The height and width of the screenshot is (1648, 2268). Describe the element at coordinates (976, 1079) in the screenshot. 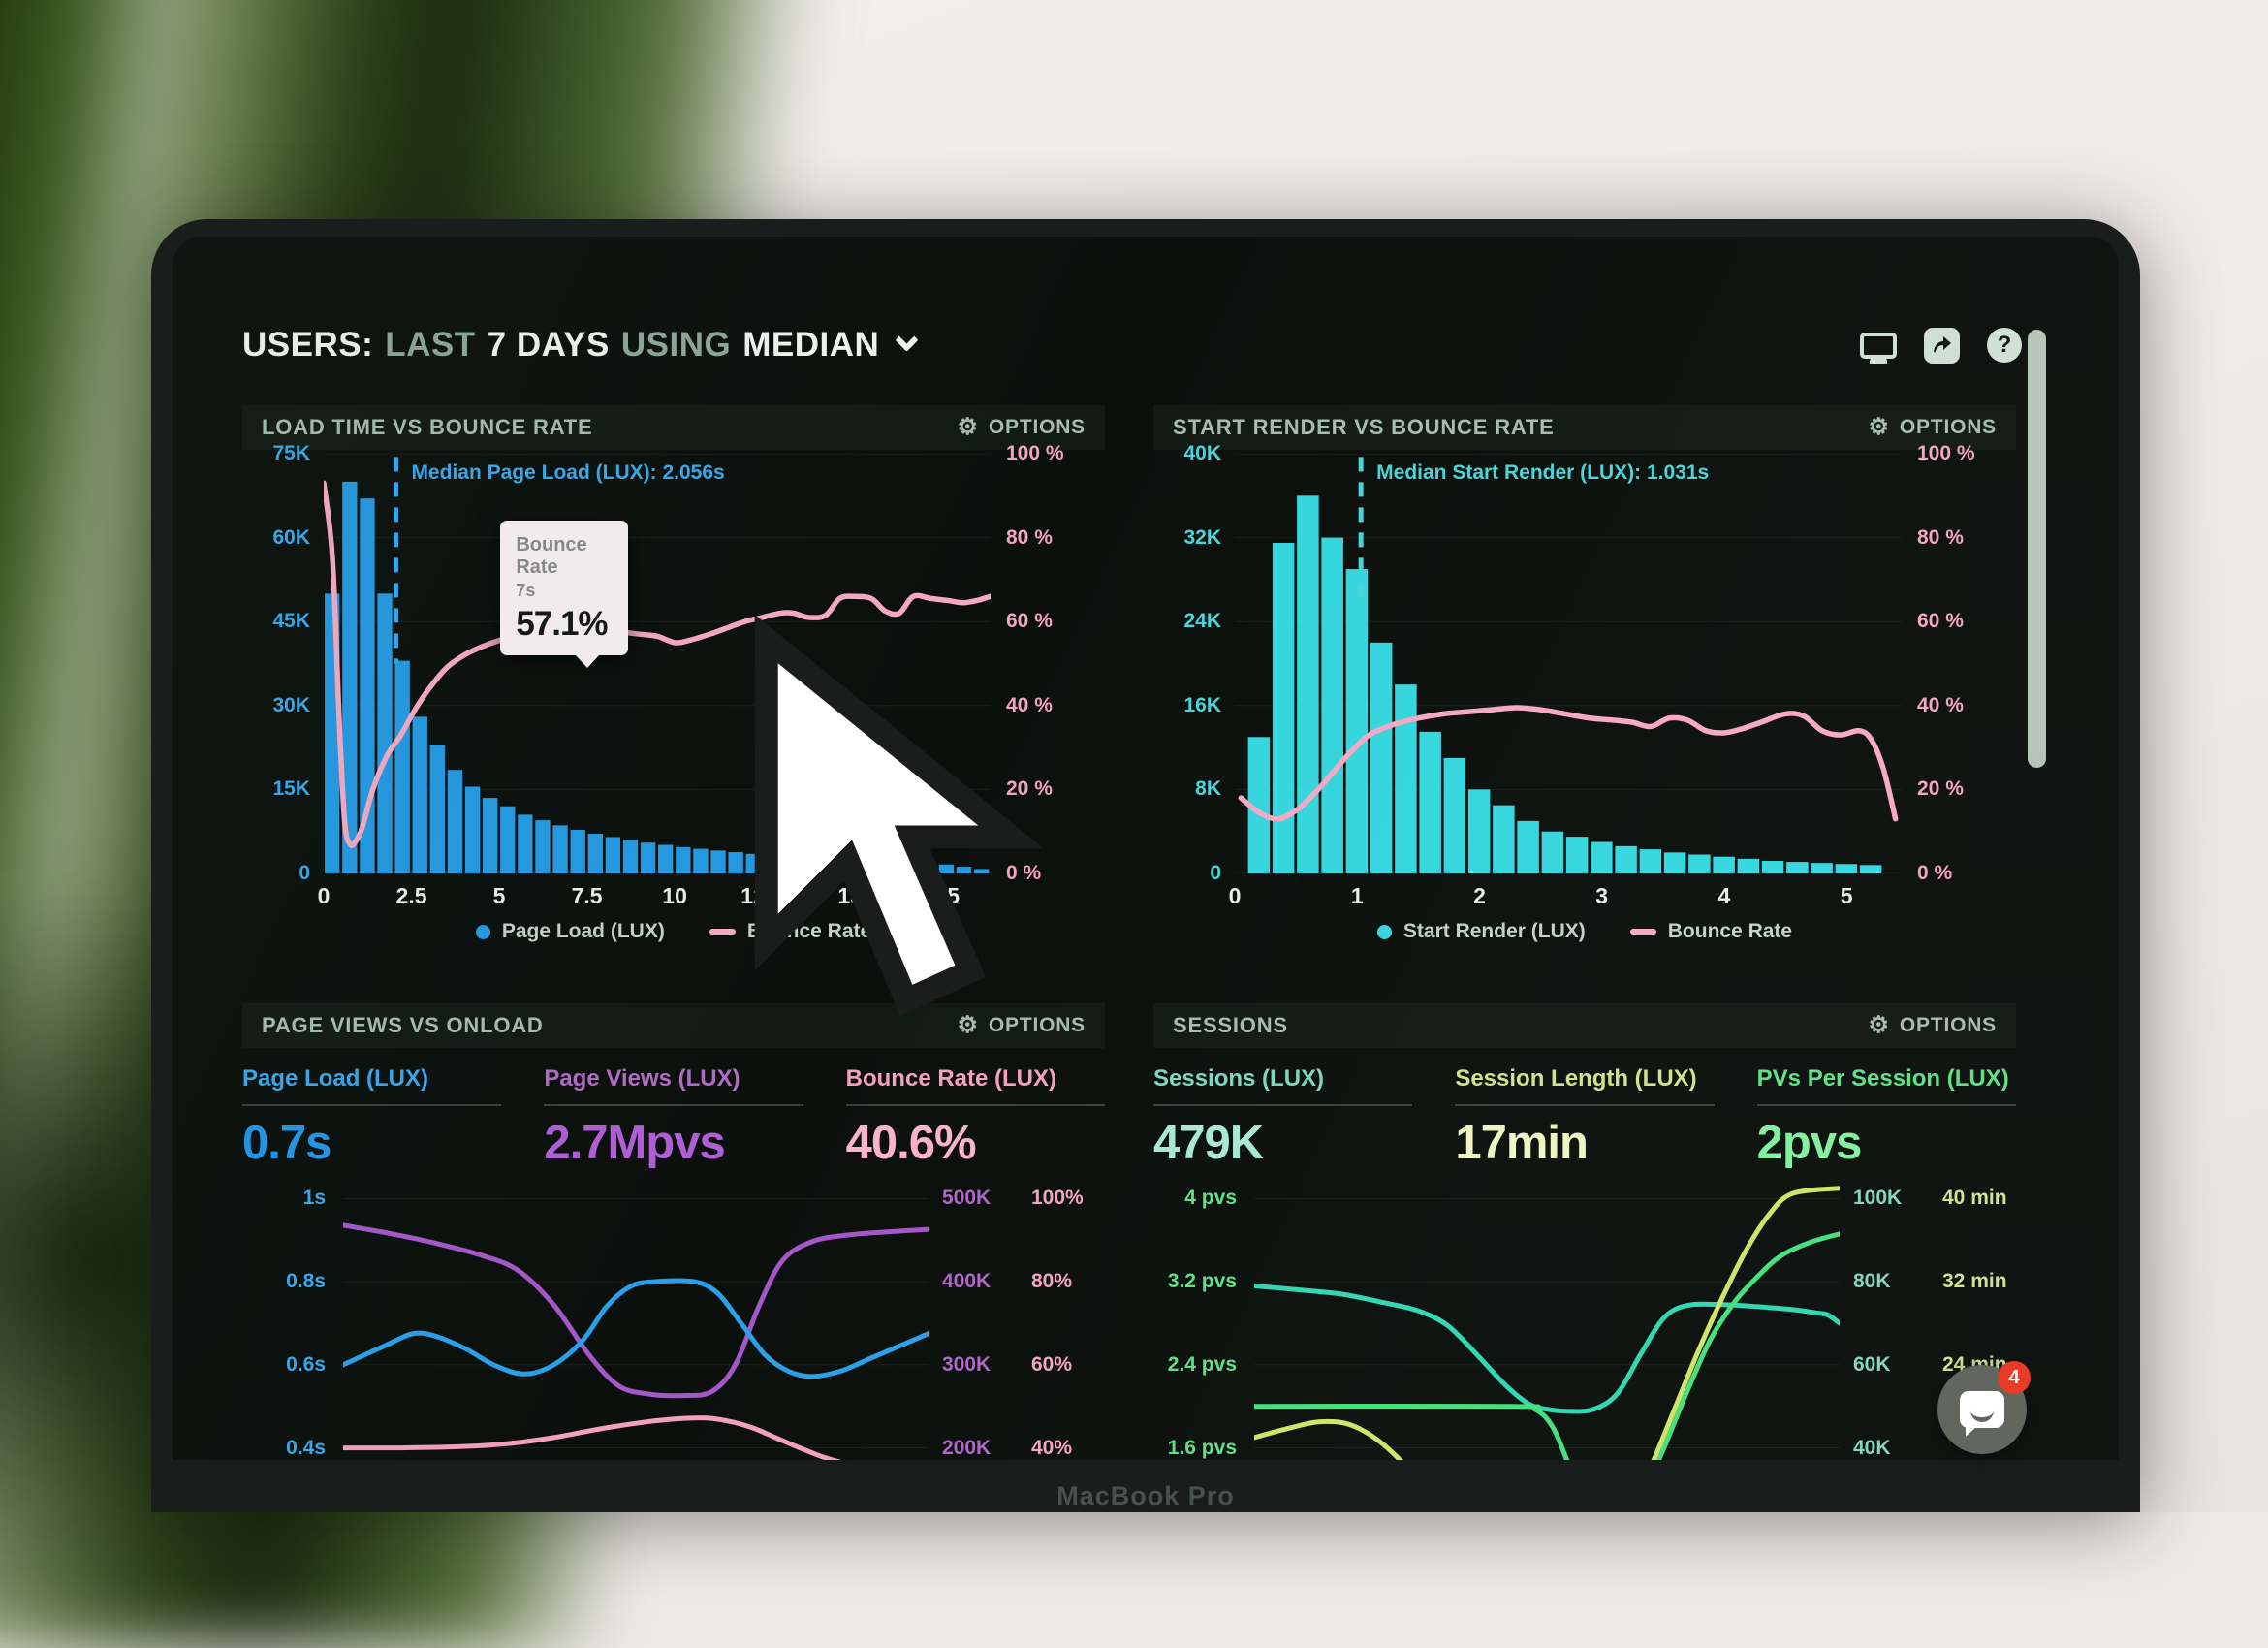

I see `metric-label: Bounce Rate (LUX)` at that location.